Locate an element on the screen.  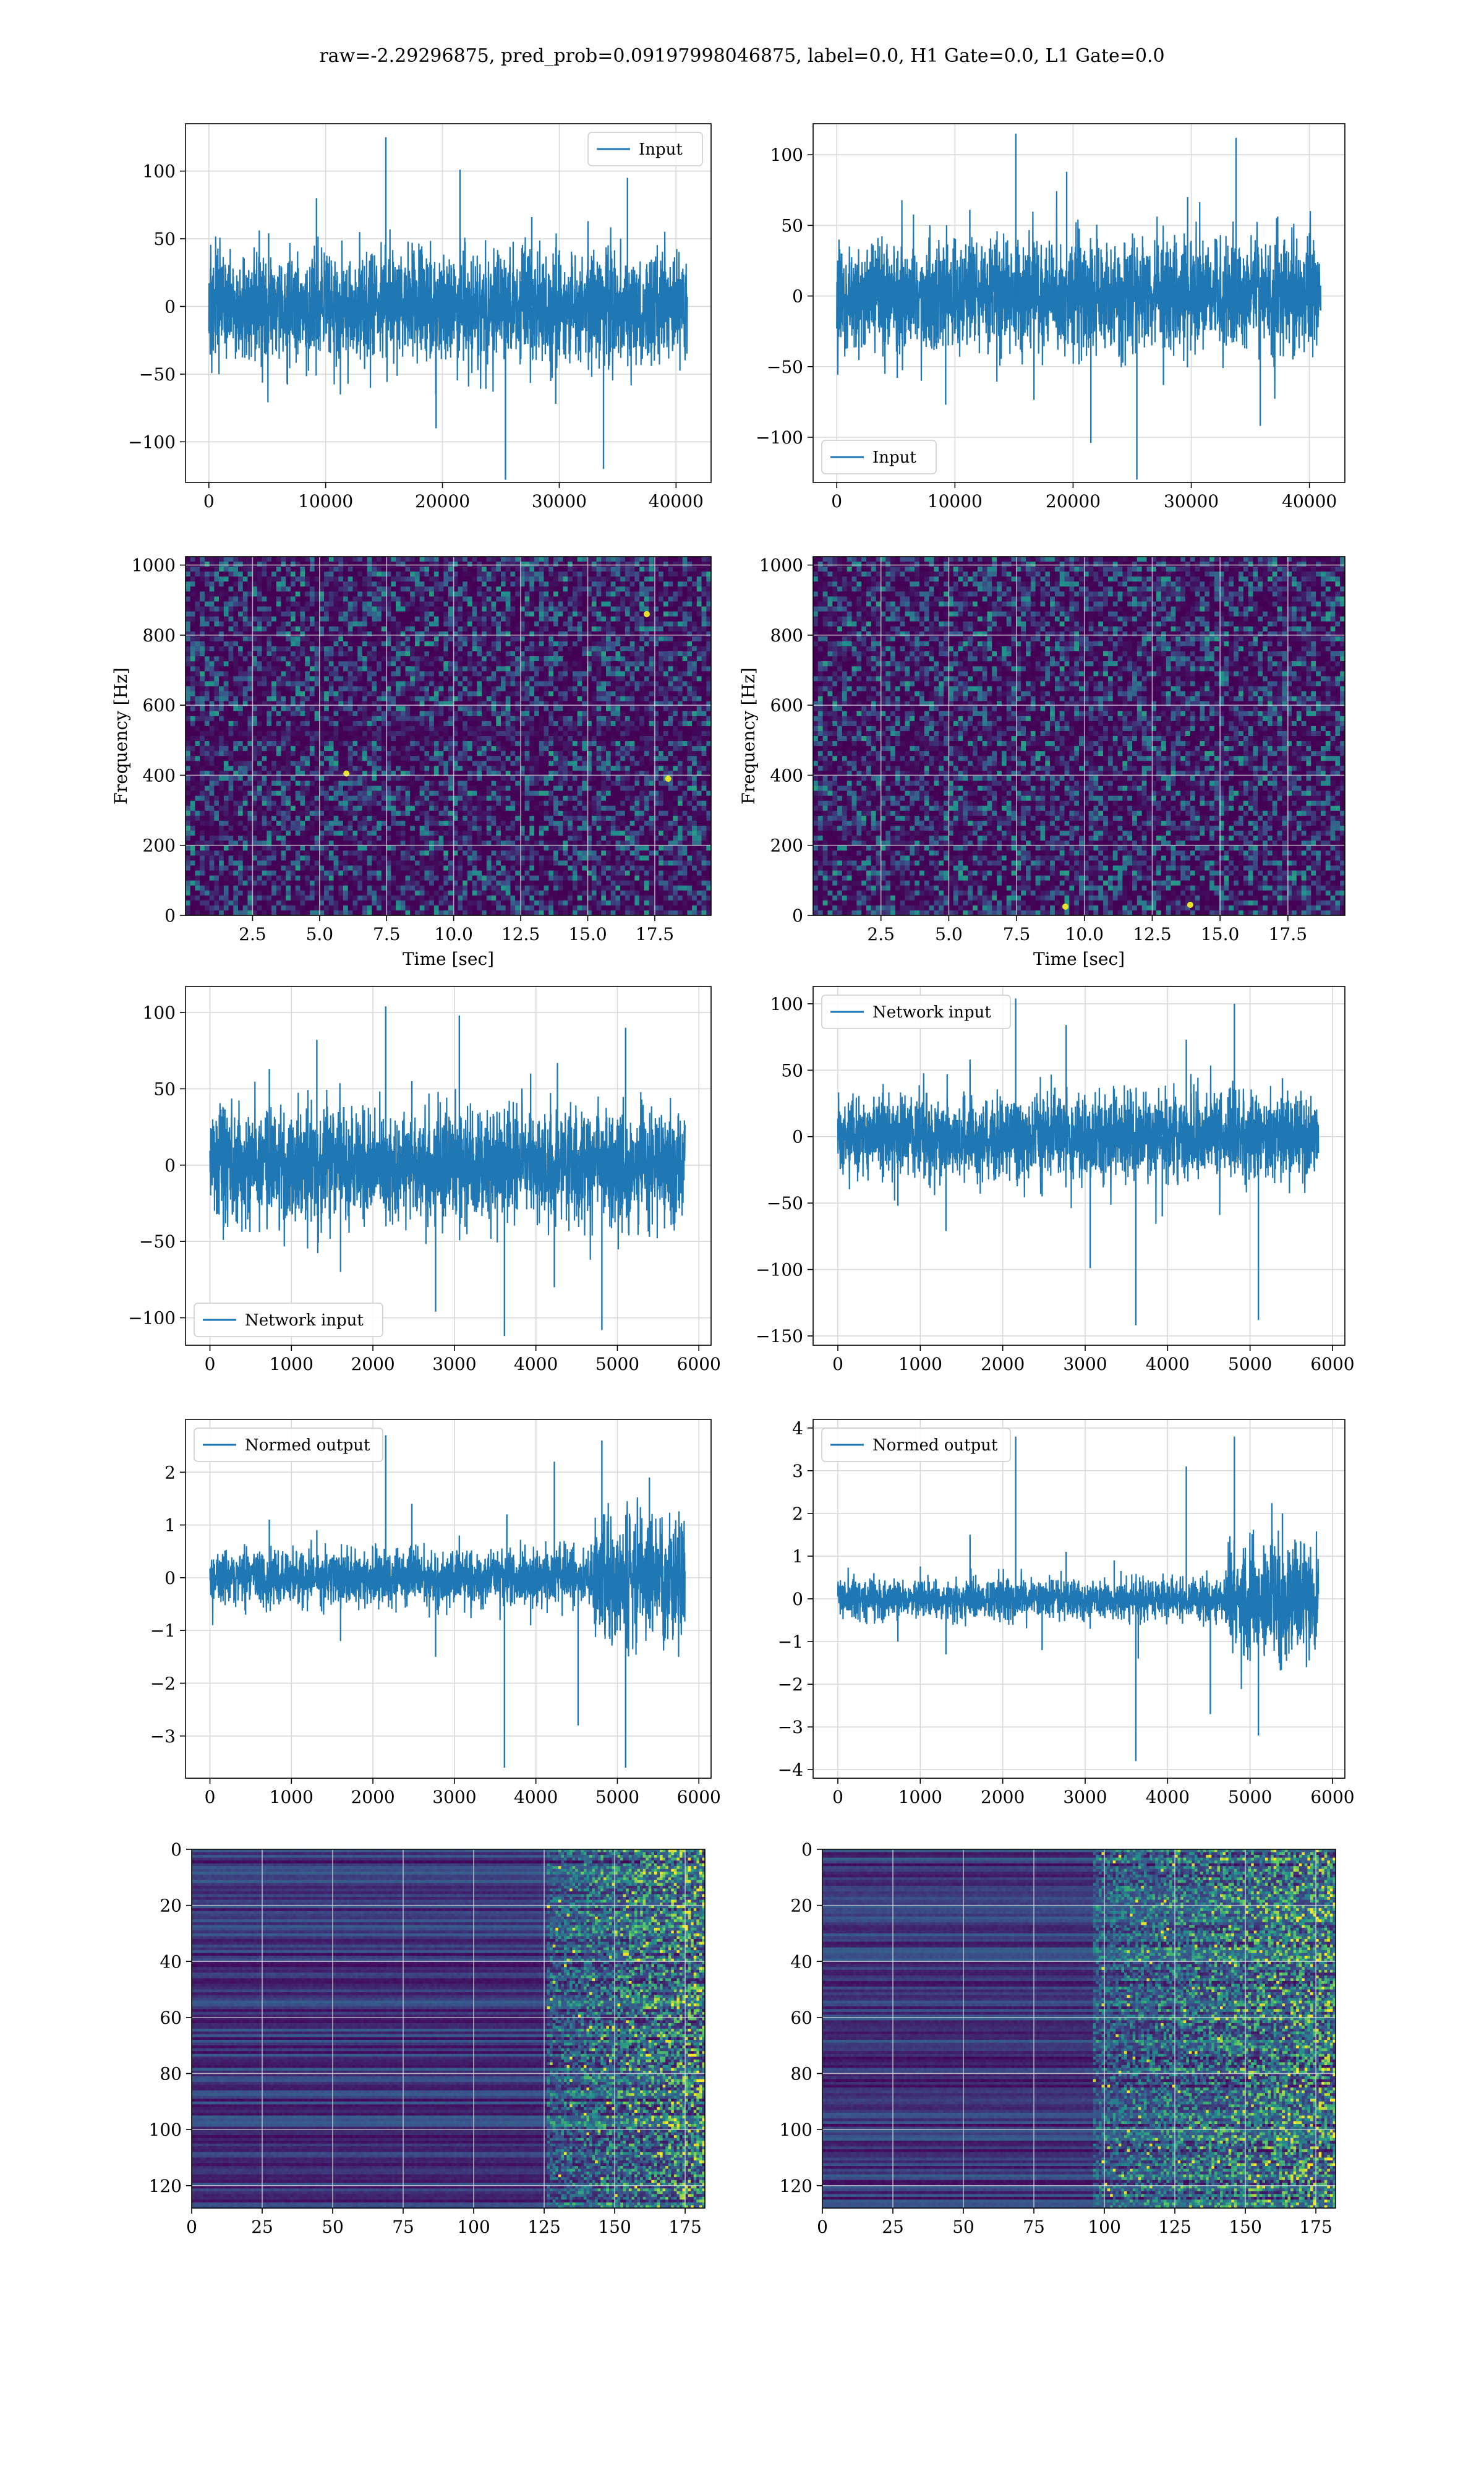
y-tick-label: −100 is located at coordinates (779, 438).